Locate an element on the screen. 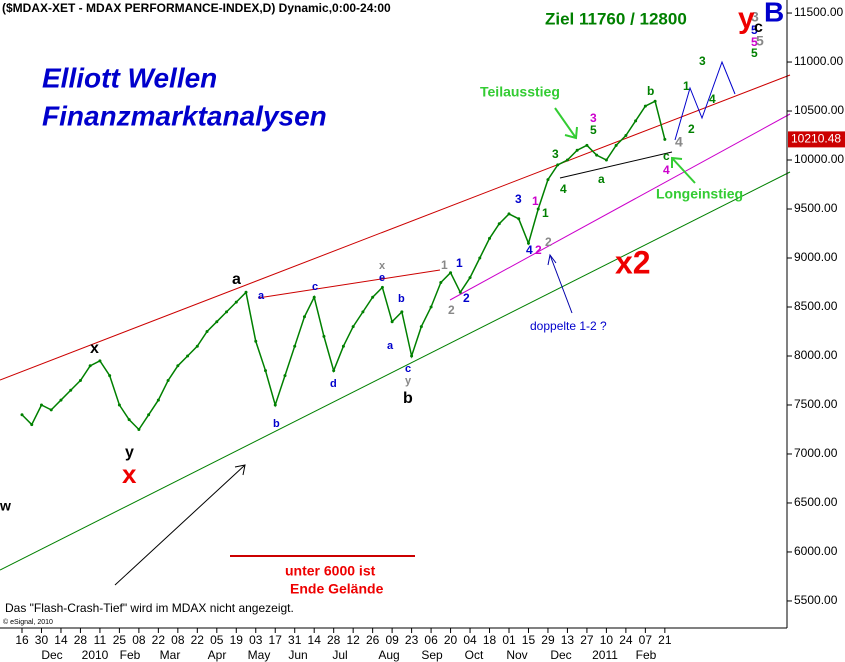 The height and width of the screenshot is (662, 845). annotation: unter 6000 ist is located at coordinates (330, 571).